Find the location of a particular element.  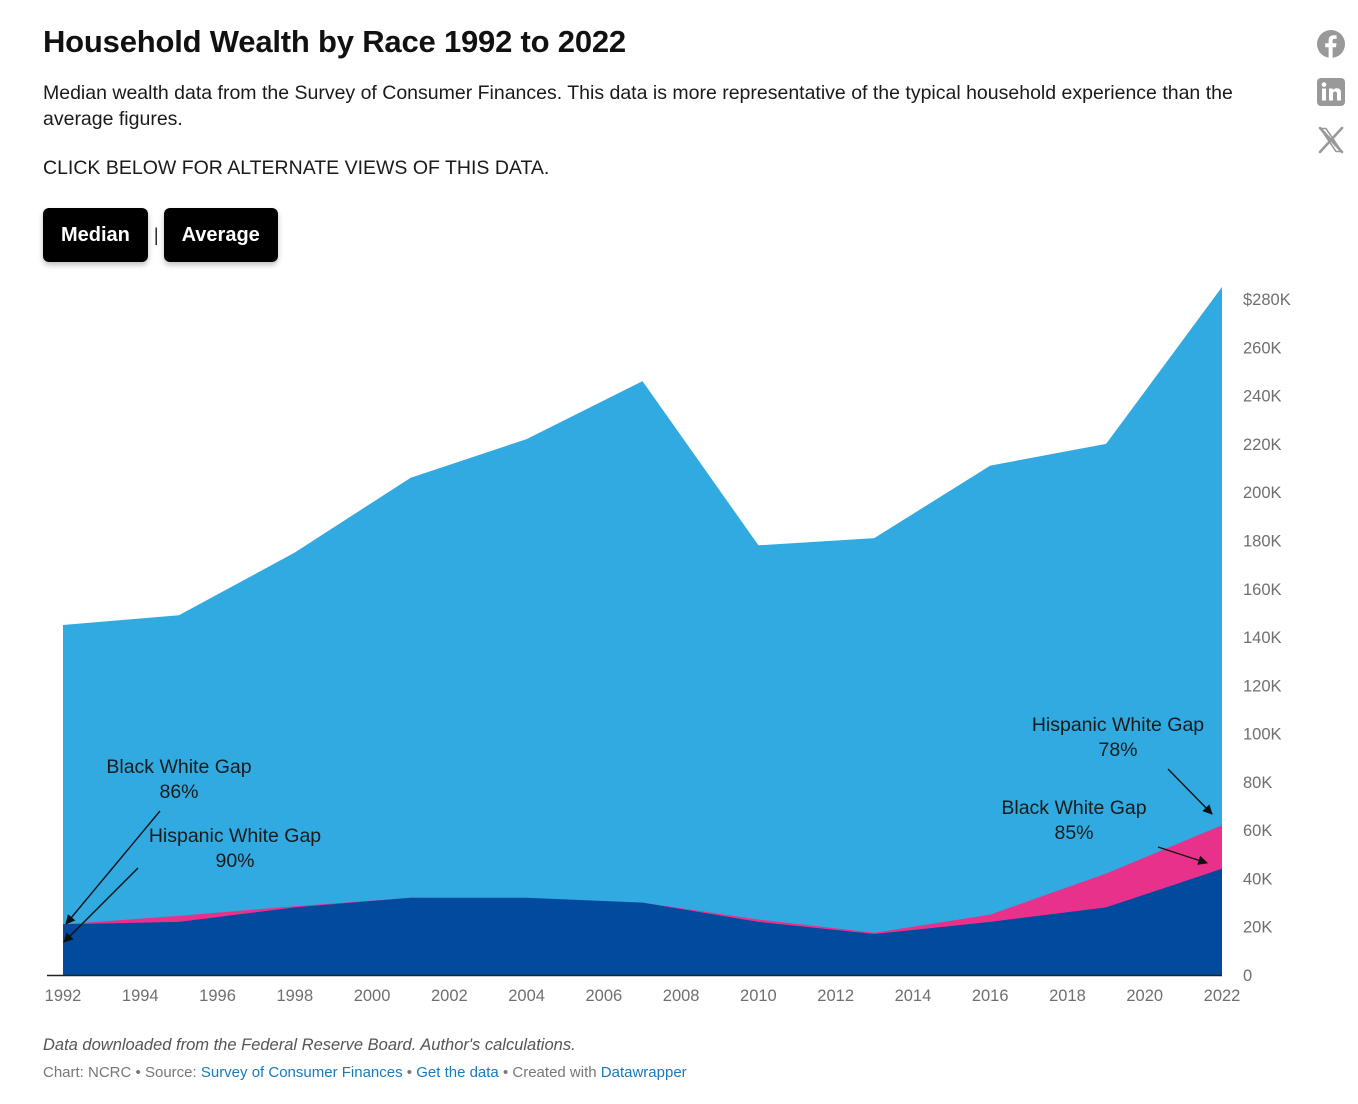

annotation-line: 90% is located at coordinates (234, 861).